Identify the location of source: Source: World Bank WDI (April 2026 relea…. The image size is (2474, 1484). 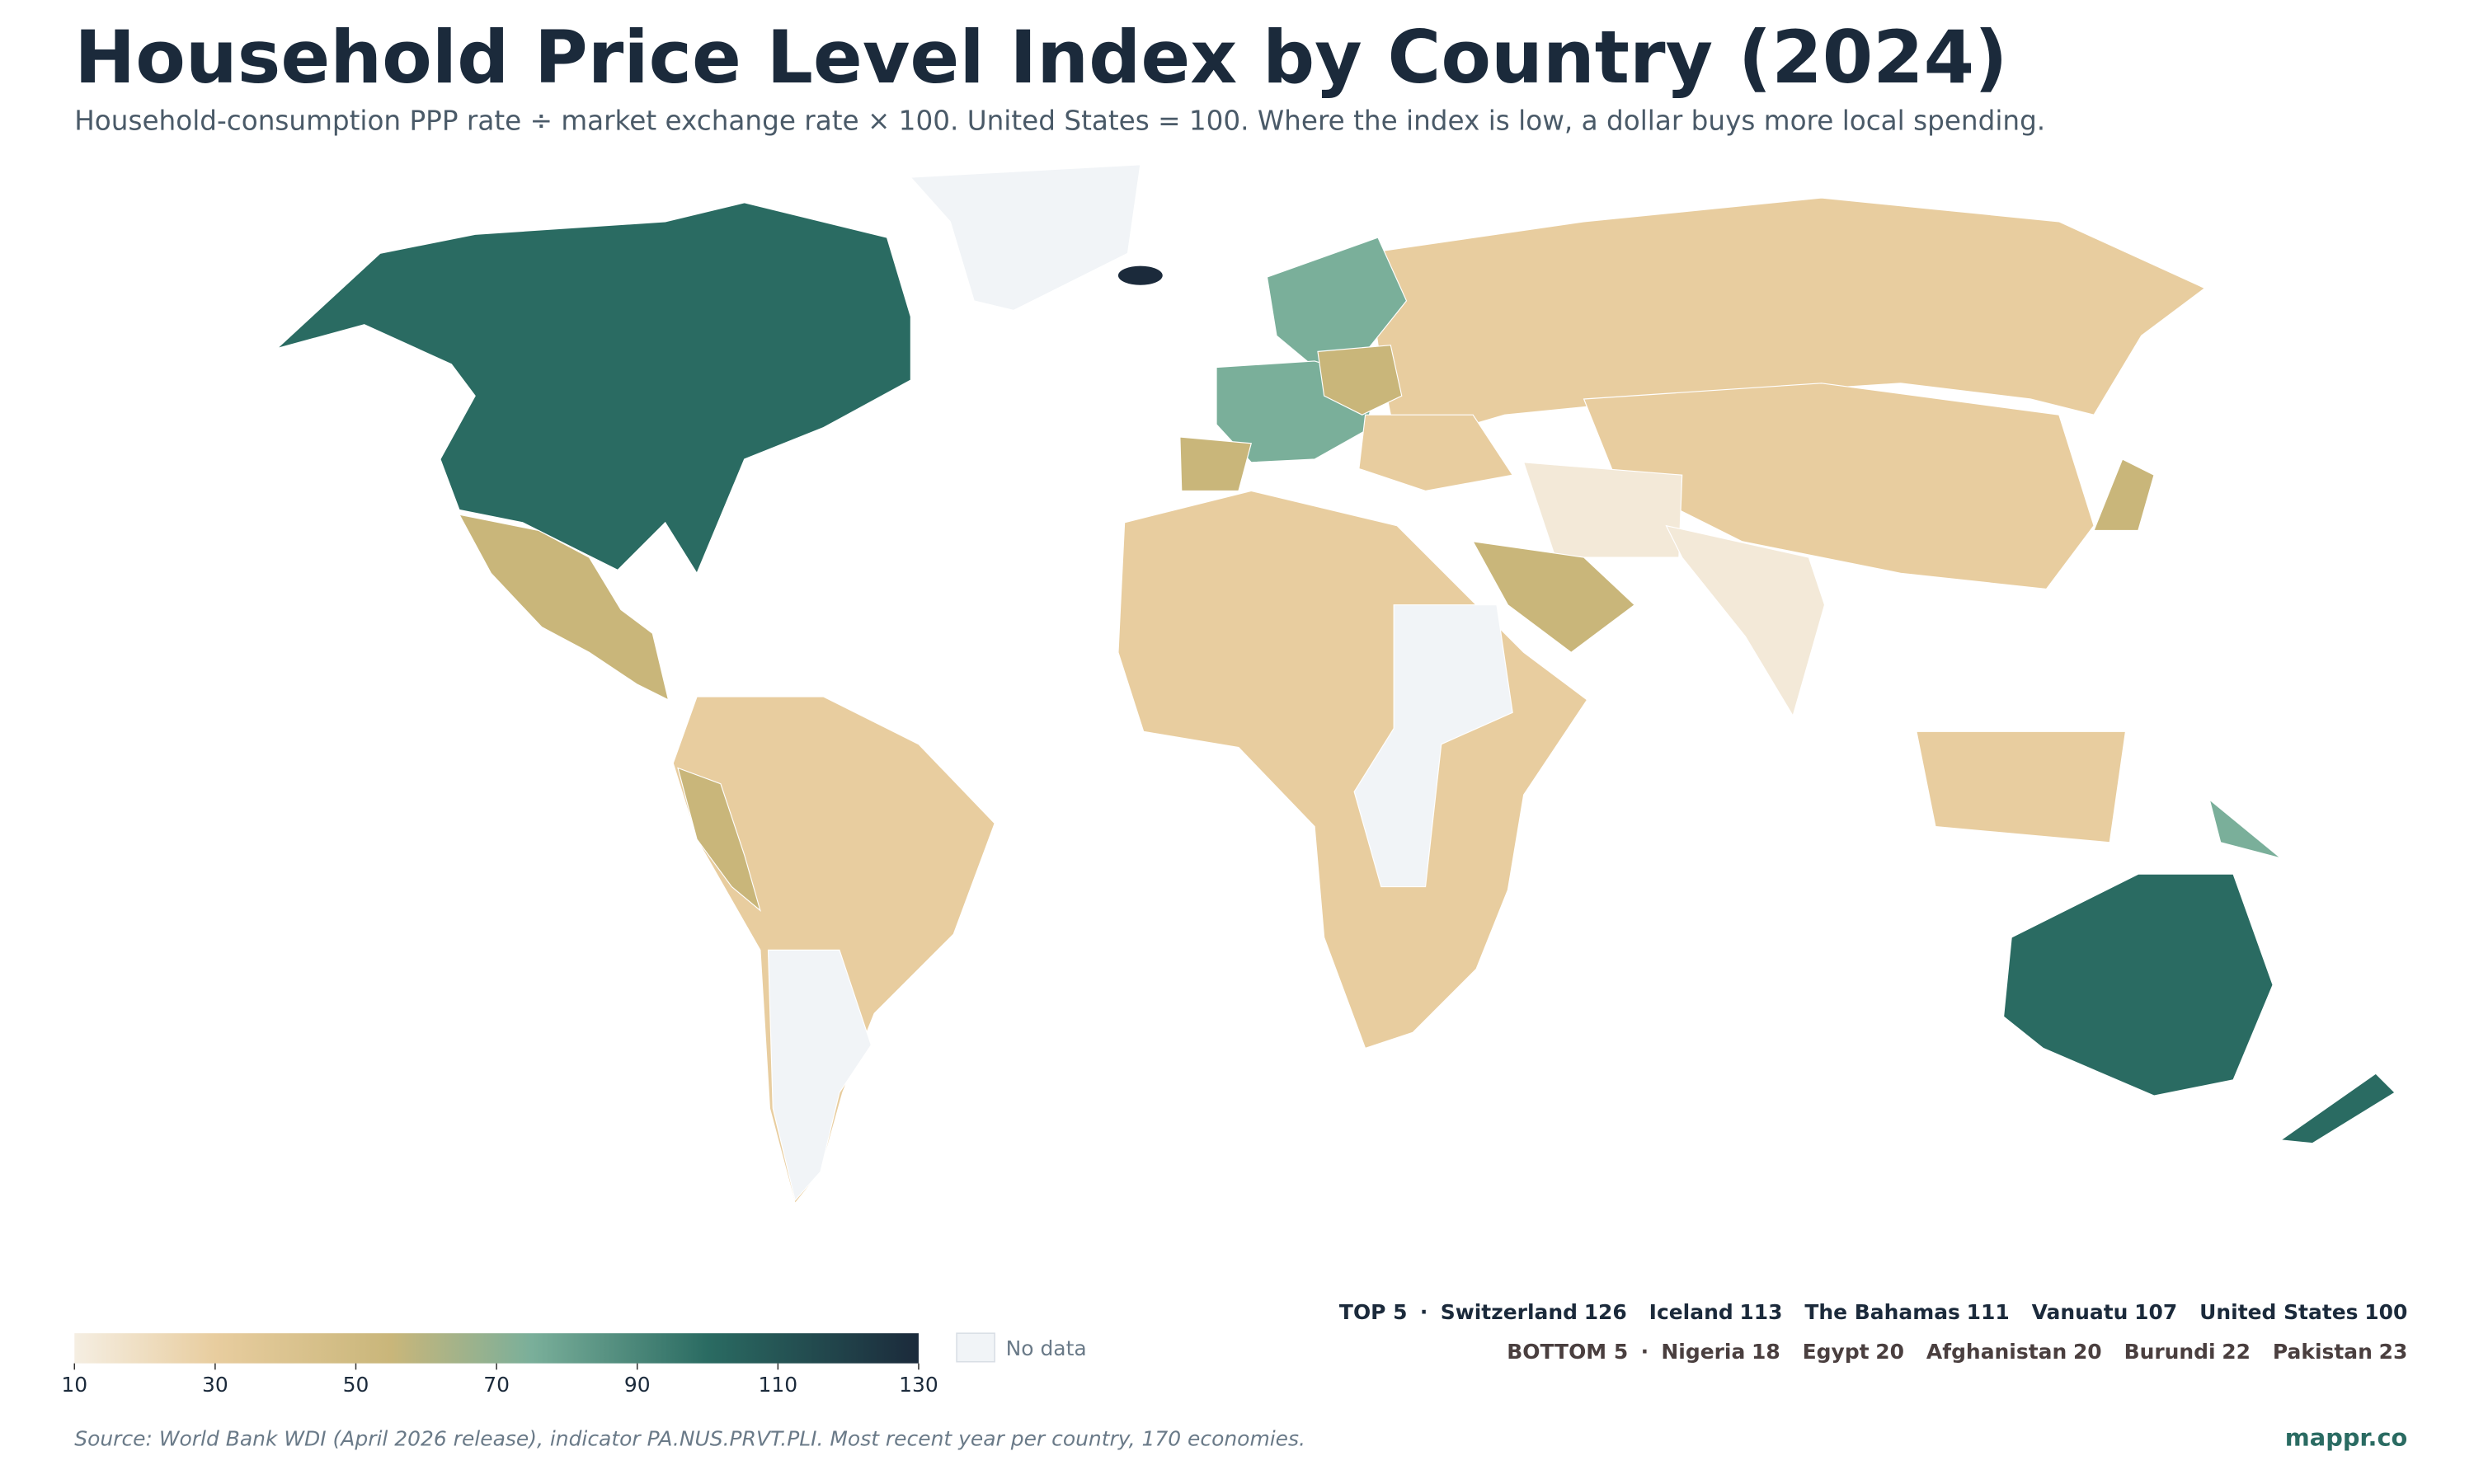
(689, 1439).